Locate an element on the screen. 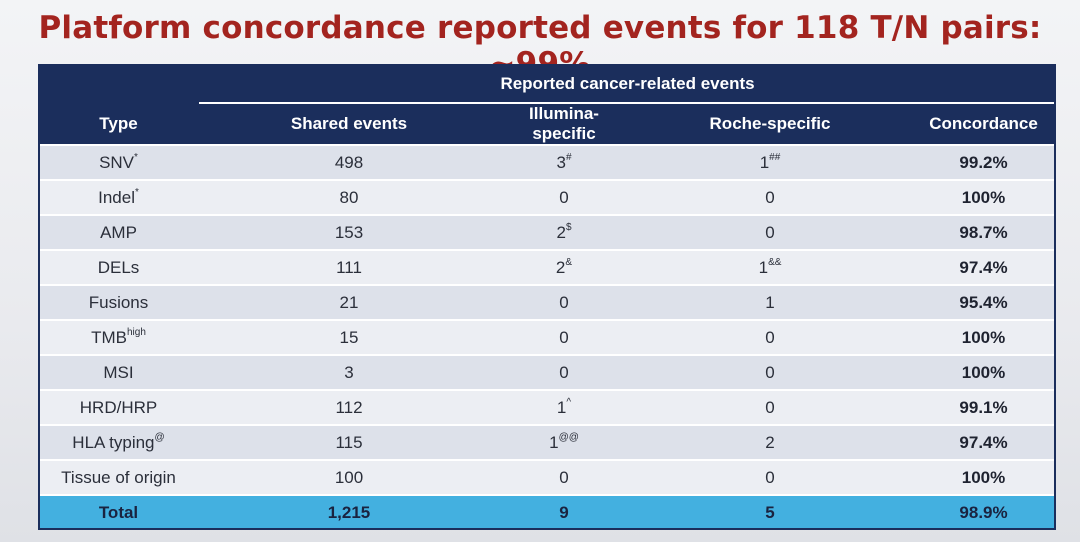 The width and height of the screenshot is (1080, 542). cell-roche-value: 2 is located at coordinates (770, 442).